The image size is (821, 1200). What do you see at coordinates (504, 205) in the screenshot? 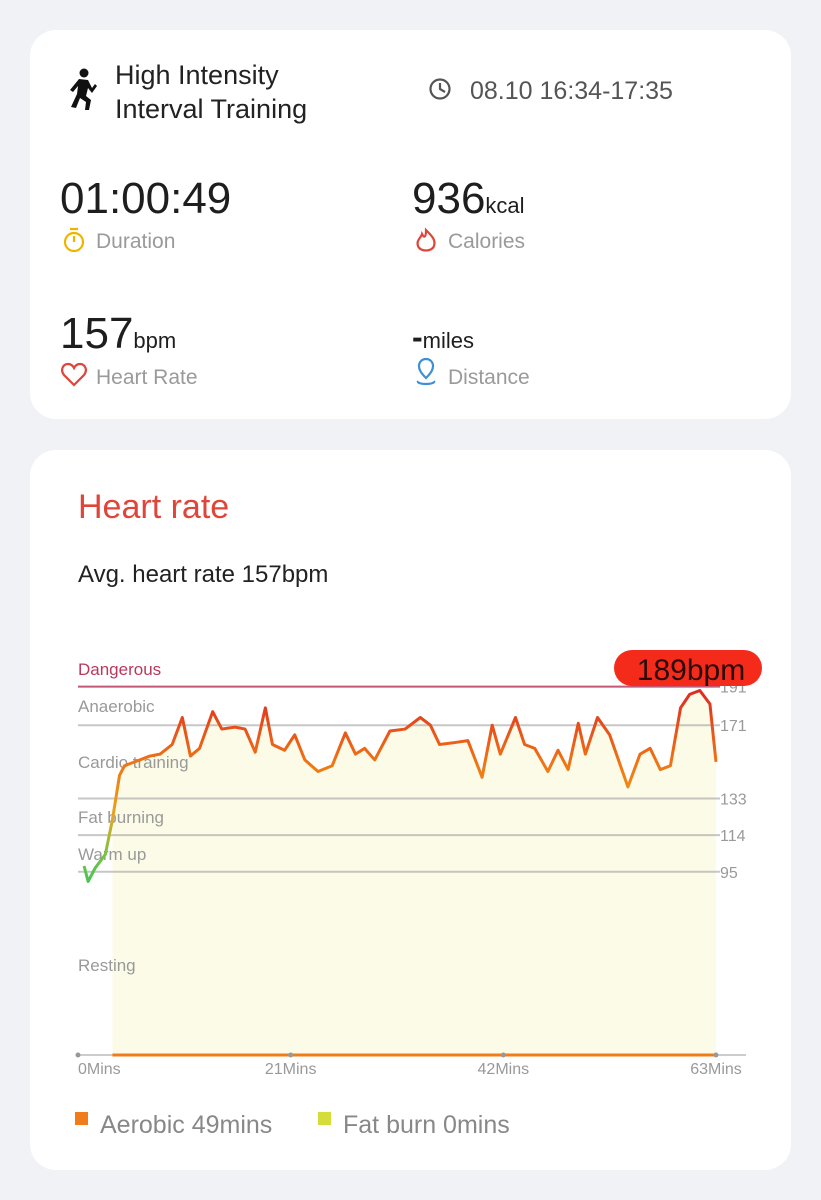
I see `calories-unit: kcal` at bounding box center [504, 205].